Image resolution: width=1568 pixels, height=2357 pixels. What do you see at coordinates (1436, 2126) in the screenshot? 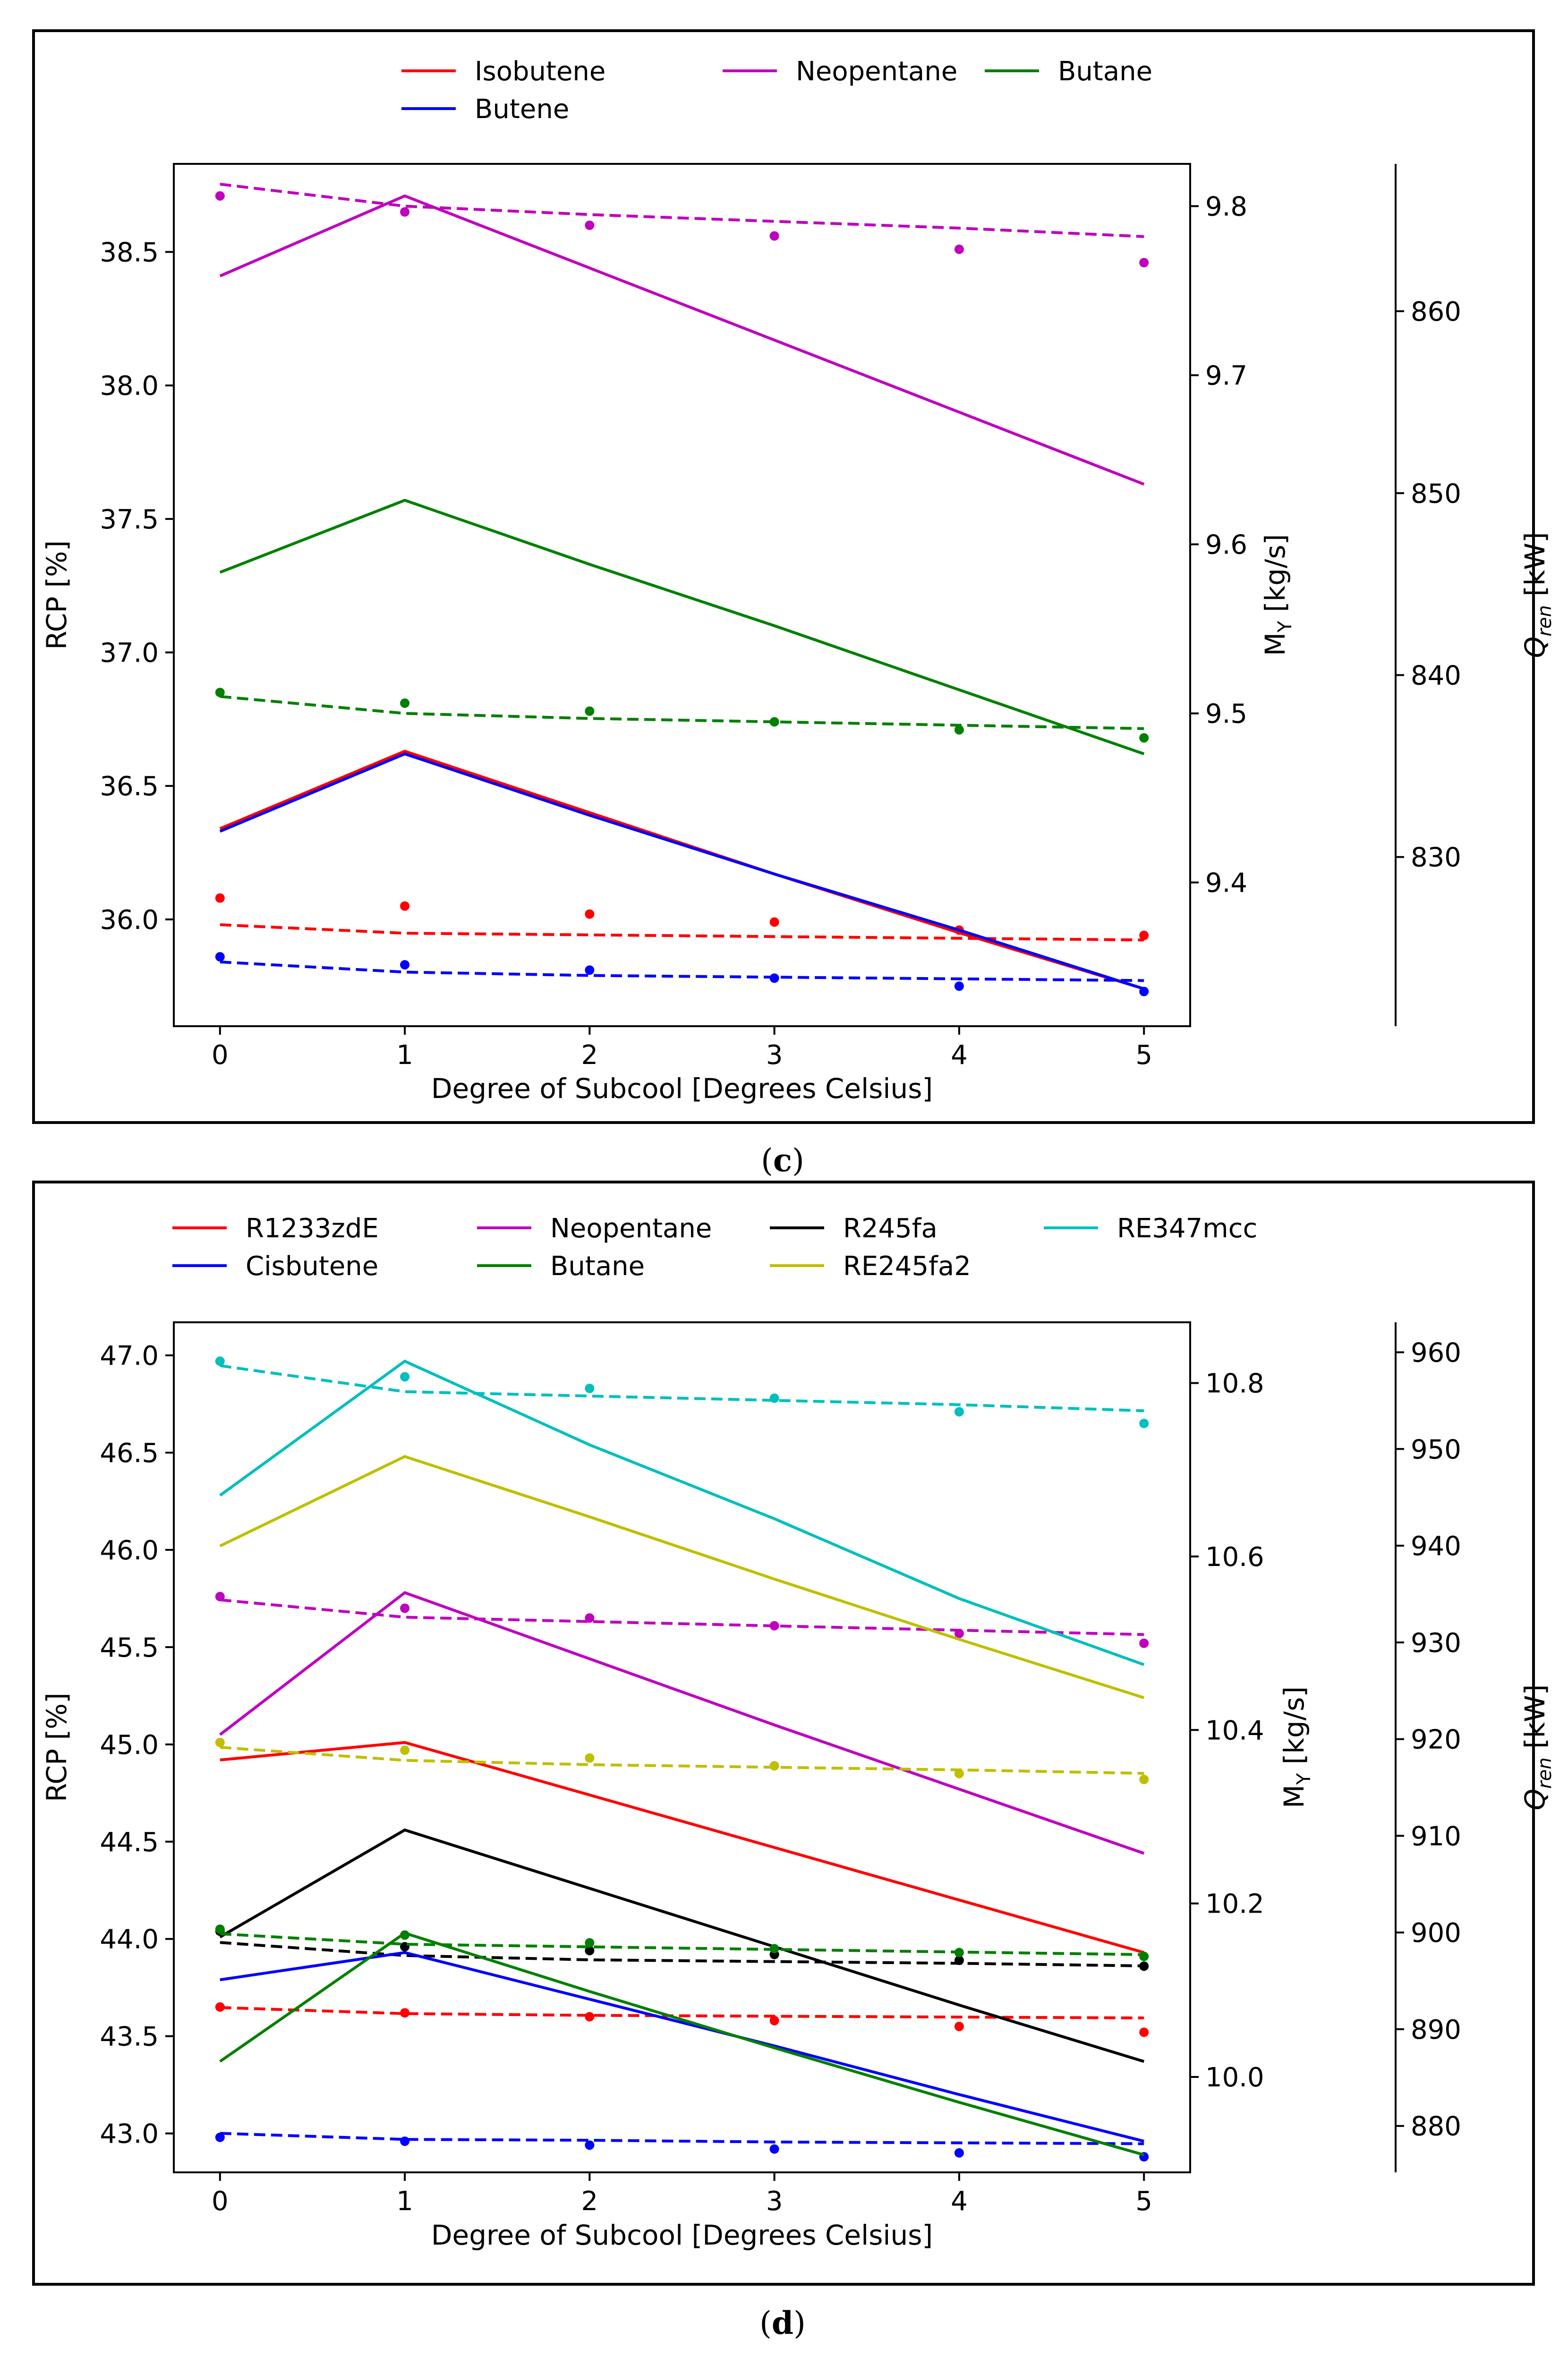
I see `y3-tick-label: 880` at bounding box center [1436, 2126].